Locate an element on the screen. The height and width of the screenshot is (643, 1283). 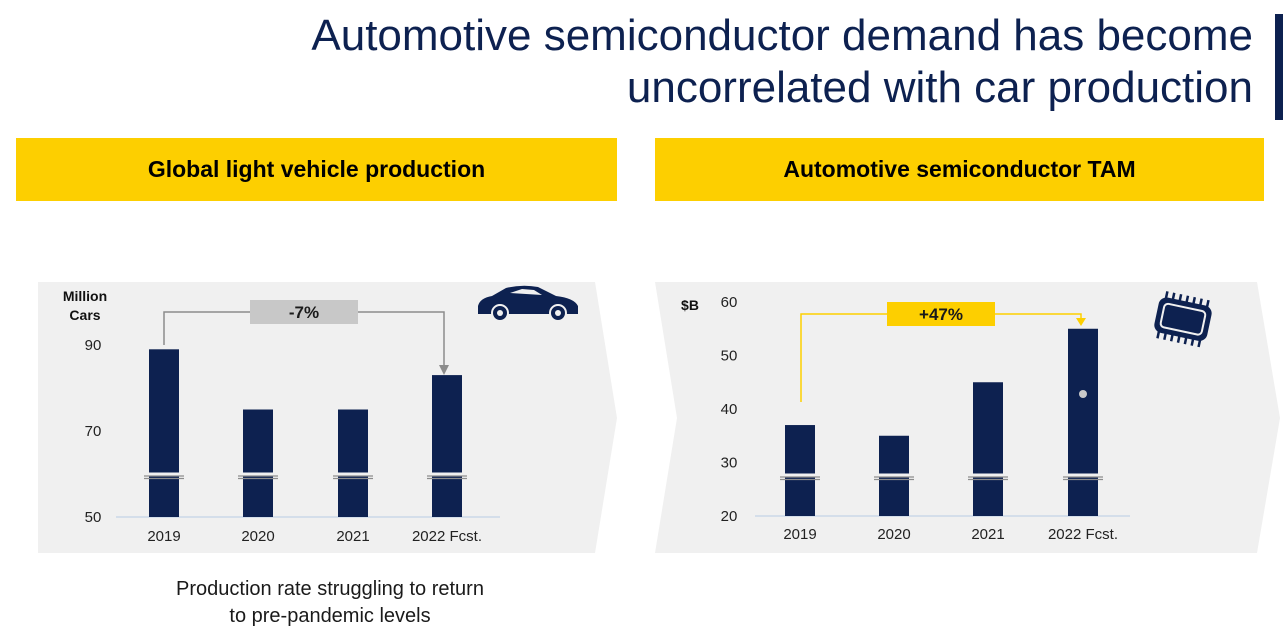
left-change-label: -7% is located at coordinates (304, 312).